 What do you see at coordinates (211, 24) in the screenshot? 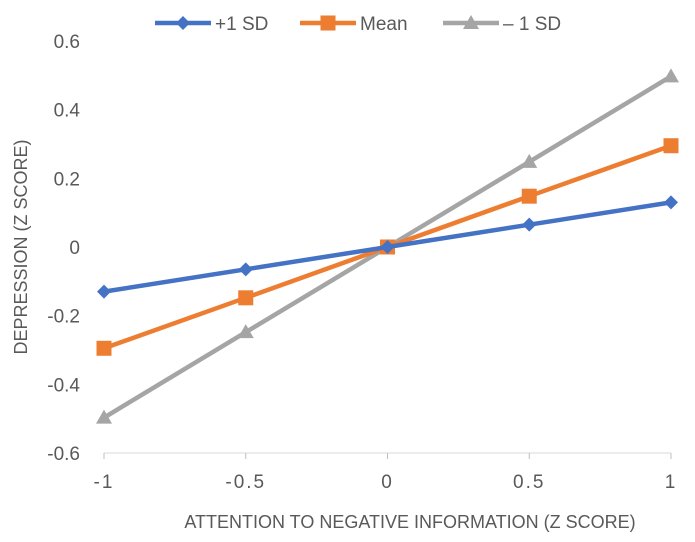
I see `legend-item: +1 SD` at bounding box center [211, 24].